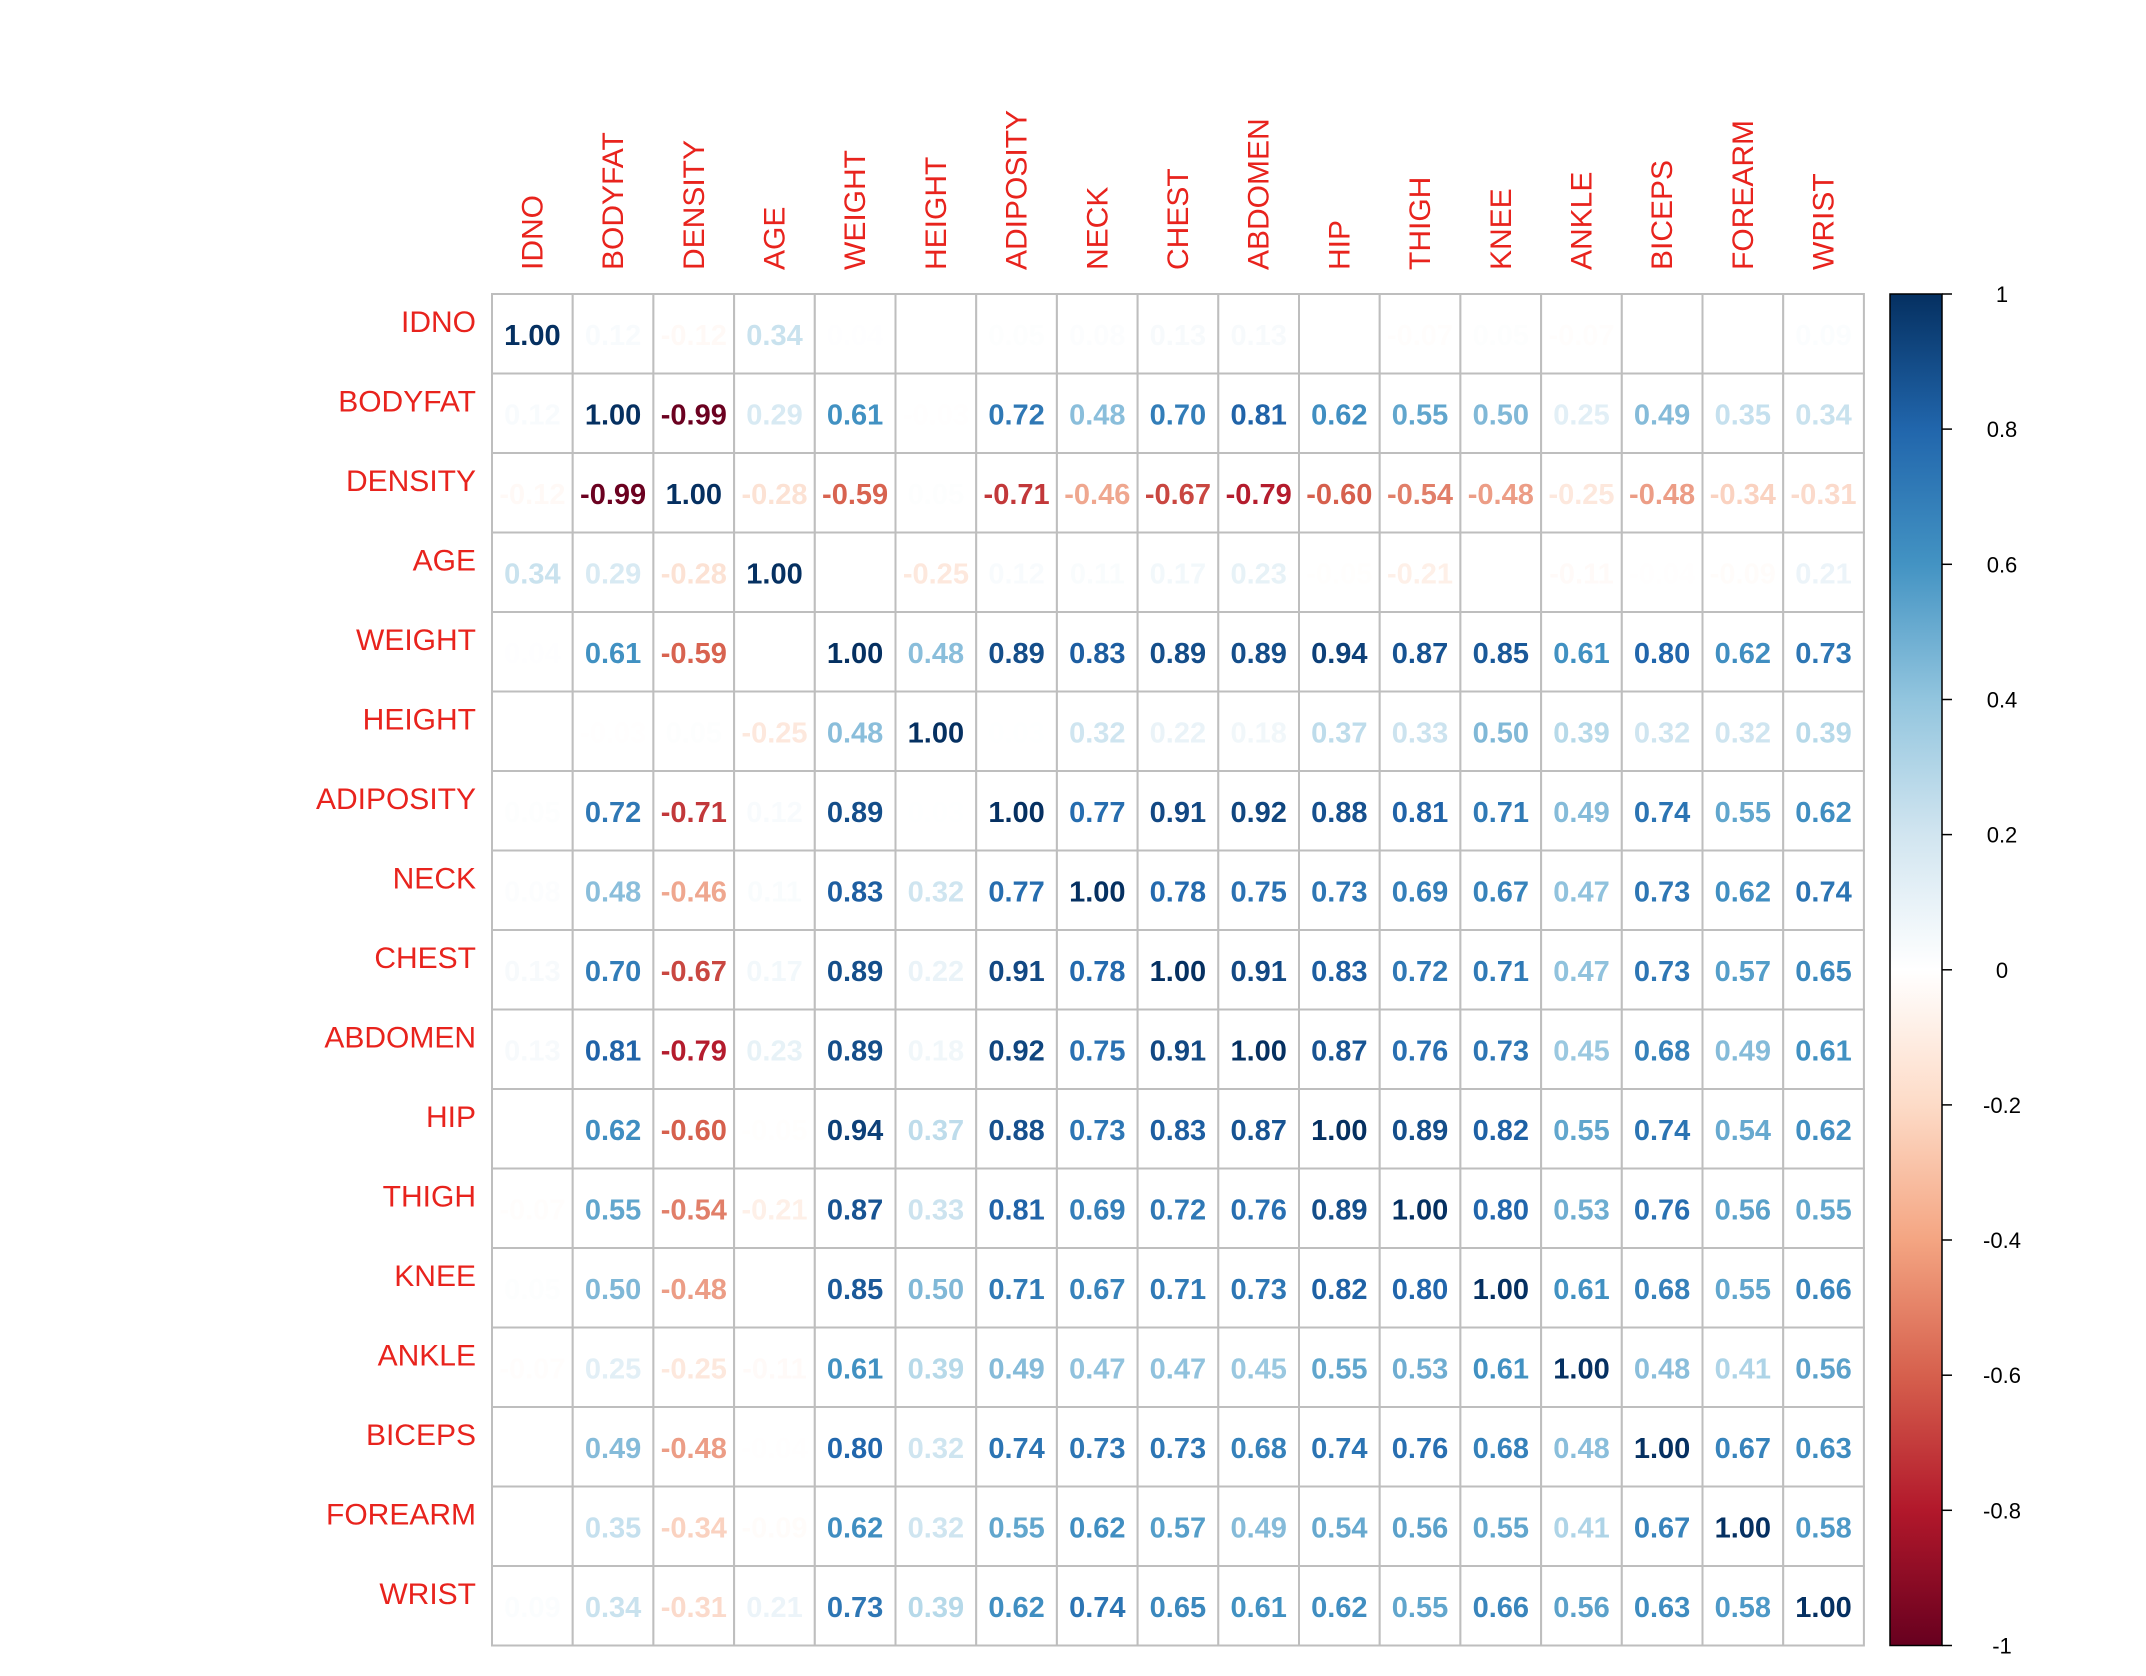  I want to click on value-age-adiposity: 0.12, so click(1016, 574).